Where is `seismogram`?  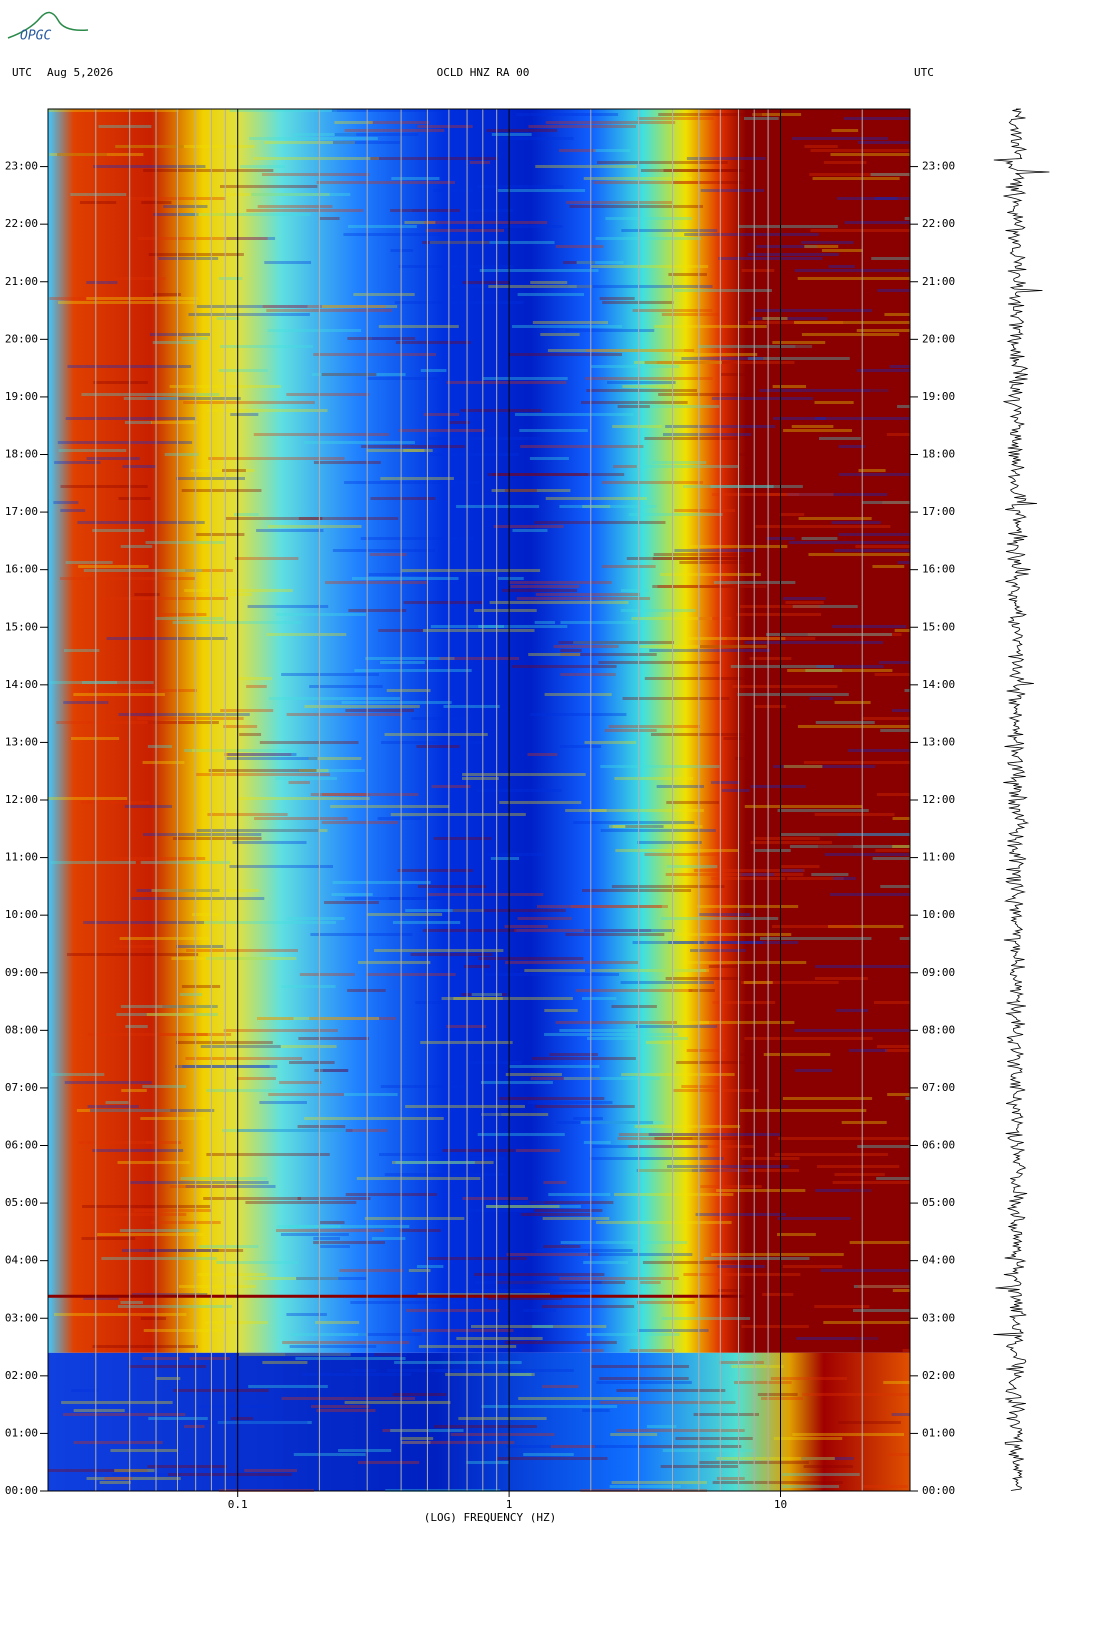 seismogram is located at coordinates (1021, 799).